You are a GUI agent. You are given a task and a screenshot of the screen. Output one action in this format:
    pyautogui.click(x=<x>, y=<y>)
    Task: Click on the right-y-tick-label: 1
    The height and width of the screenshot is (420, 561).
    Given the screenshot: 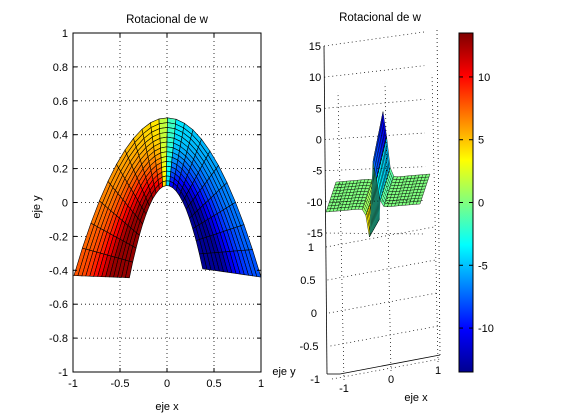 What is the action you would take?
    pyautogui.click(x=311, y=248)
    